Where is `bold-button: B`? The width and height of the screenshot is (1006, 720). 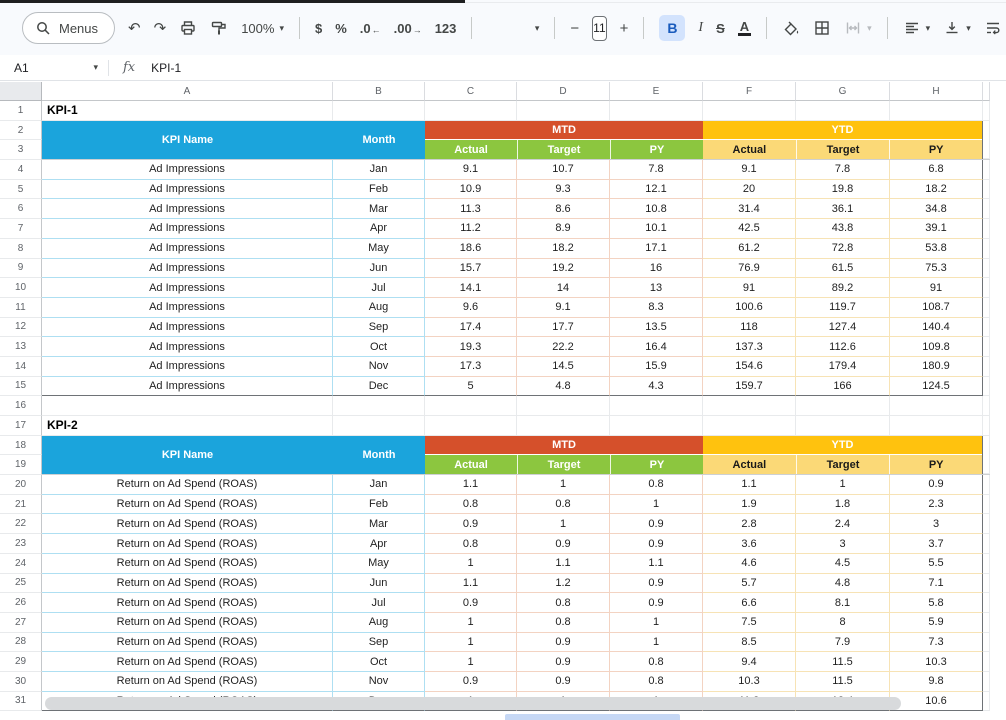 bold-button: B is located at coordinates (672, 28).